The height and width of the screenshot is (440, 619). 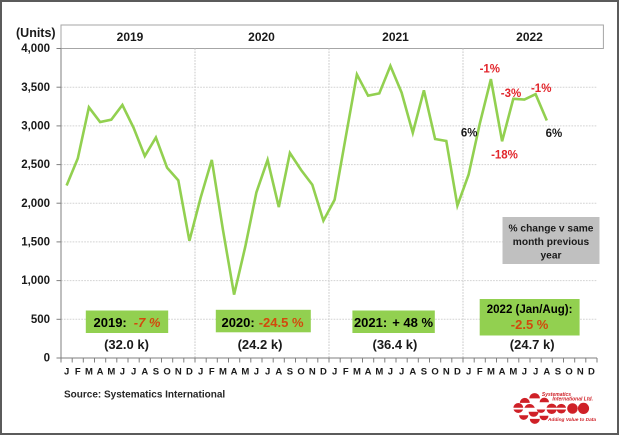 I want to click on svg-text: -18%, so click(x=504, y=156).